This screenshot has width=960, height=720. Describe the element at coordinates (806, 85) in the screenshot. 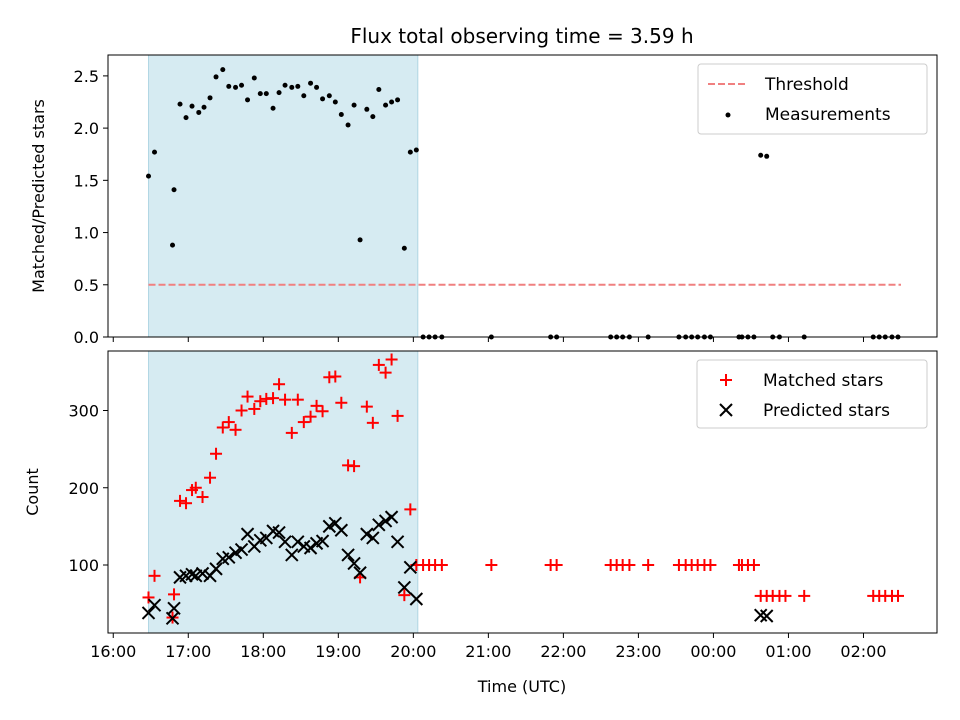

I see `legend-threshold-label: Threshold` at that location.